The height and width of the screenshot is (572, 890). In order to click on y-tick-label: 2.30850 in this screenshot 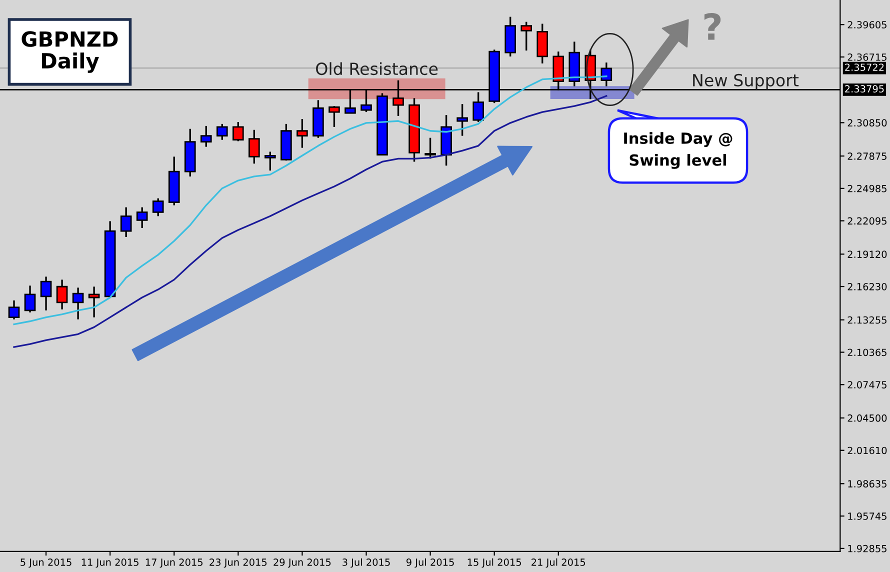, I will do `click(867, 123)`.